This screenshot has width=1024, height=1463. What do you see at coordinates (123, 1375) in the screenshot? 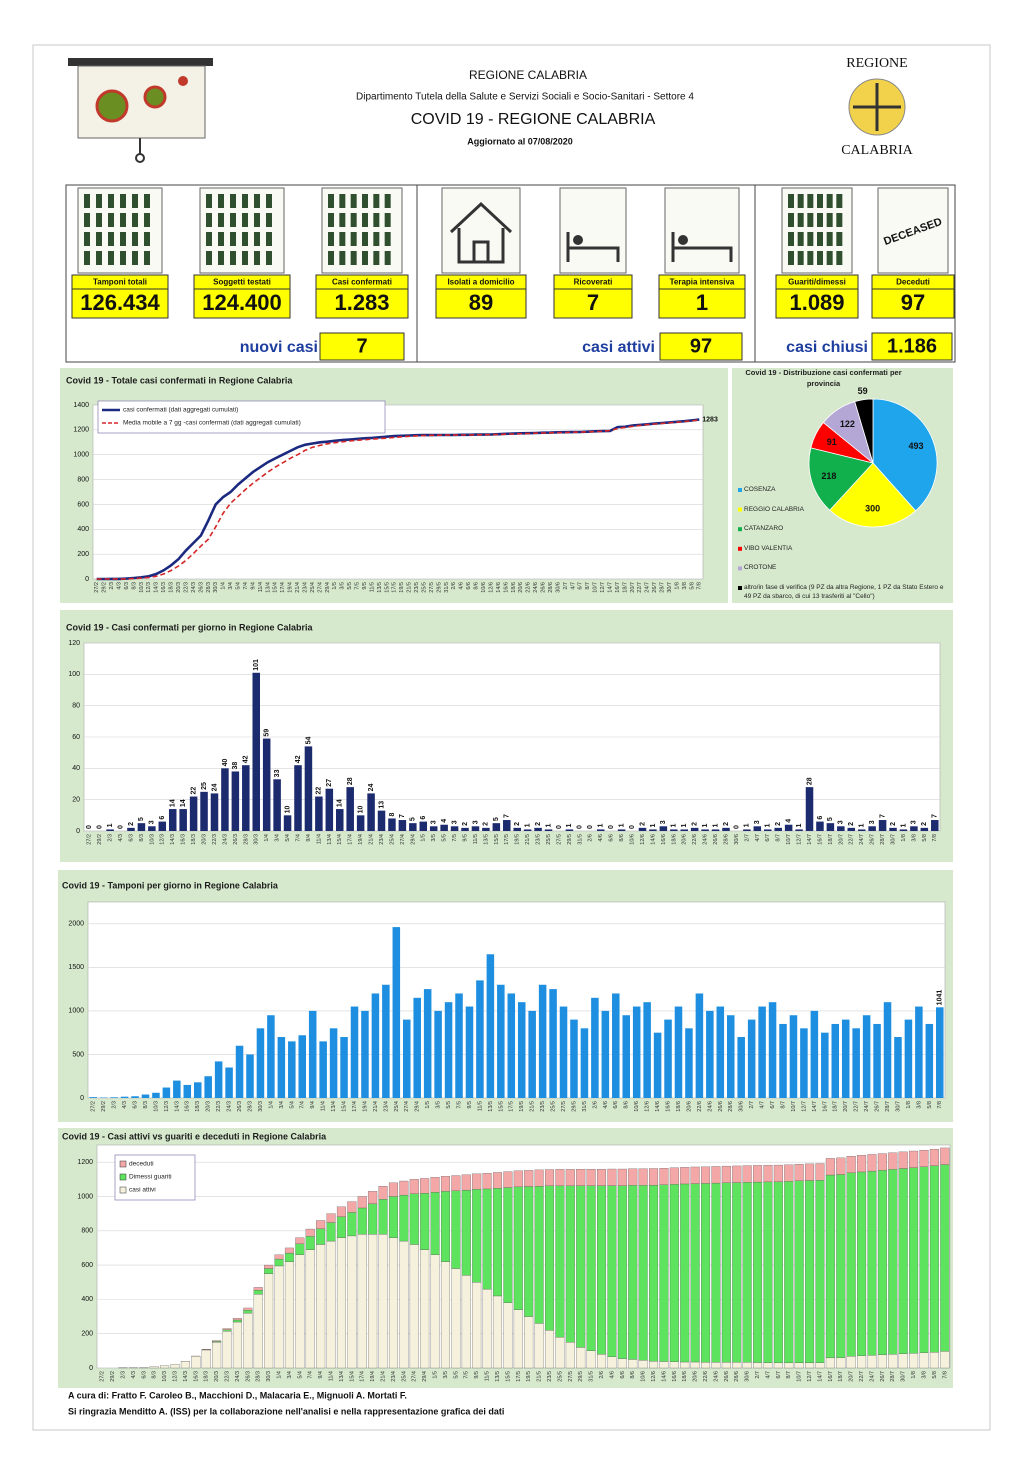
I see `x-tick-label: 2/3` at bounding box center [123, 1375].